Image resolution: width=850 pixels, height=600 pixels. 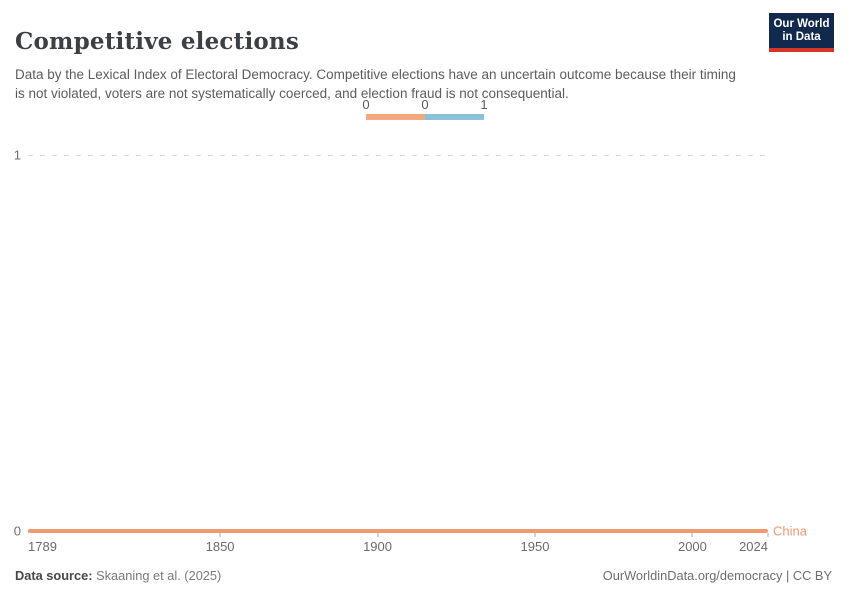 I want to click on x-axis-label-1900: 1900, so click(x=377, y=546).